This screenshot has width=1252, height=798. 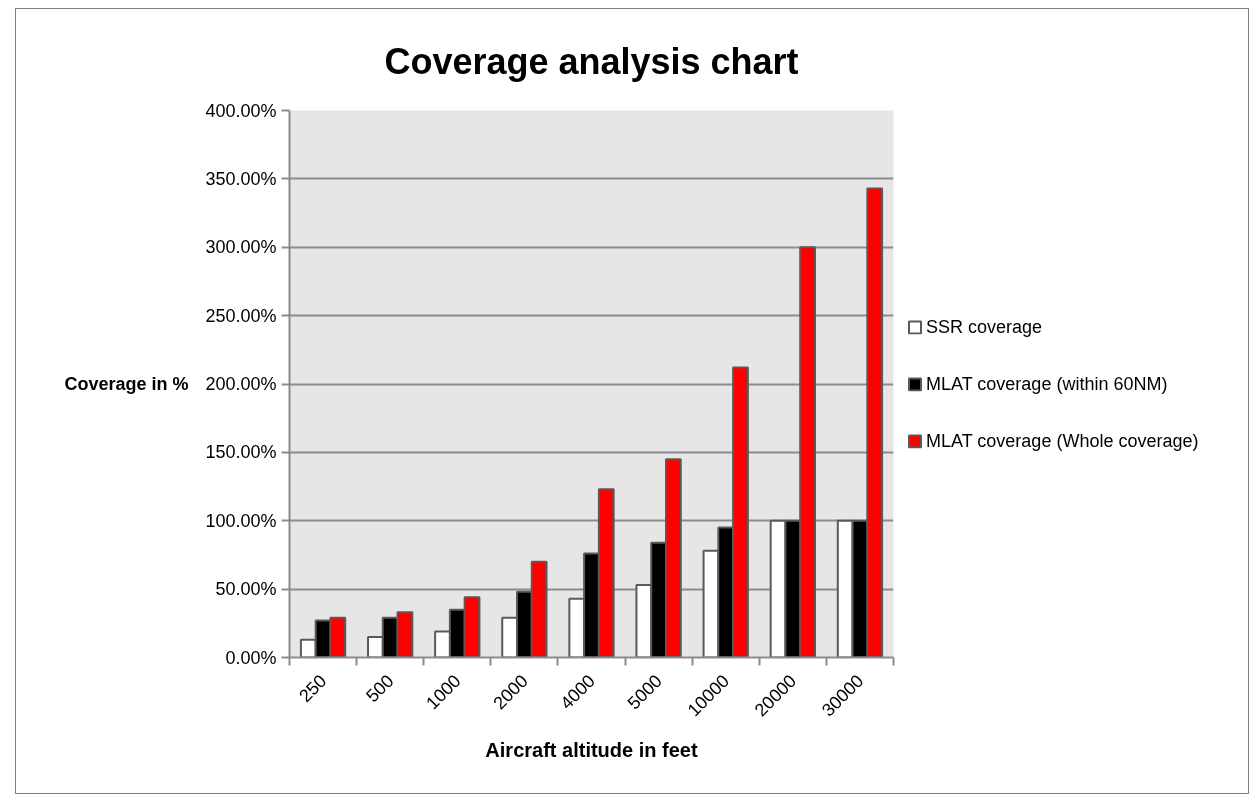 I want to click on legend-label: SSR coverage, so click(x=984, y=326).